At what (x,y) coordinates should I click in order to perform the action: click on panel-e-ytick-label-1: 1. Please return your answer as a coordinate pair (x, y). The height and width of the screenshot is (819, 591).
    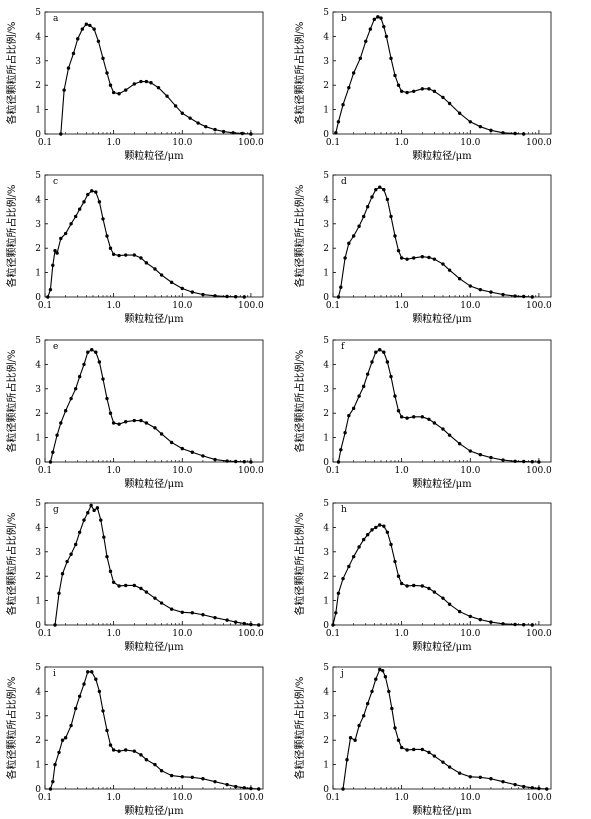
    Looking at the image, I should click on (38, 439).